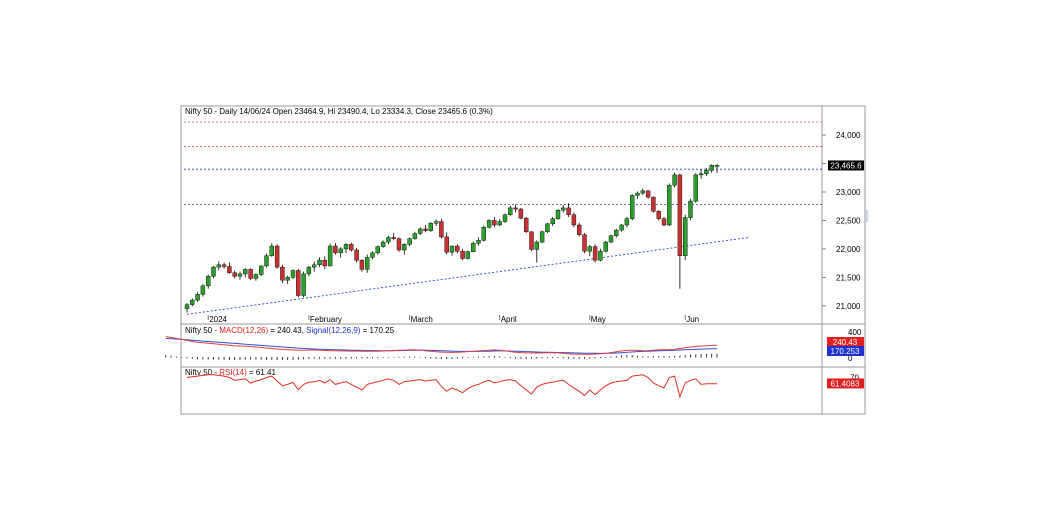  What do you see at coordinates (848, 135) in the screenshot?
I see `price-tick-label: 24,000` at bounding box center [848, 135].